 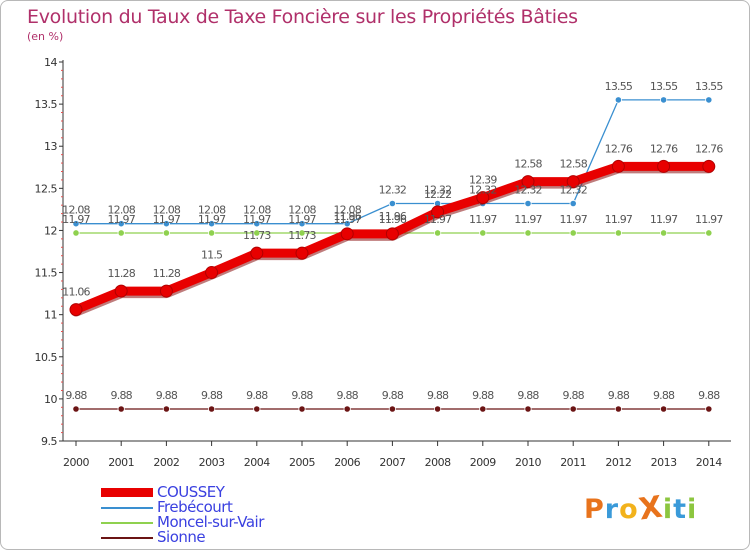 I want to click on x-tick-label: 2003, so click(x=212, y=462).